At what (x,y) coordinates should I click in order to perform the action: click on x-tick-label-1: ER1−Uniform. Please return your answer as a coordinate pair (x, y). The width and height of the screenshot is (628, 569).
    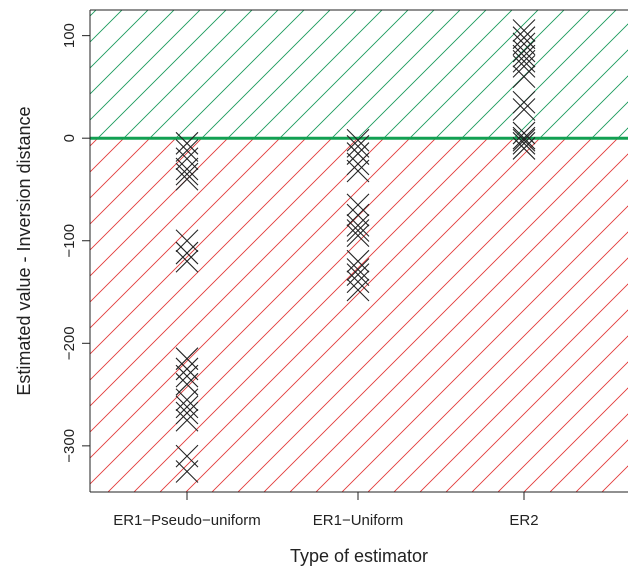
    Looking at the image, I should click on (358, 520).